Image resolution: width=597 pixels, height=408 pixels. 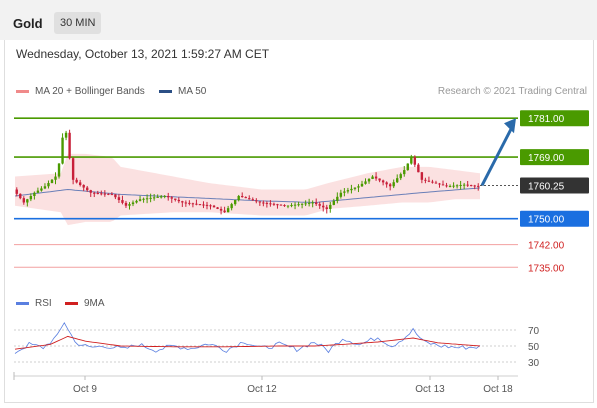 What do you see at coordinates (85, 389) in the screenshot?
I see `x-tick-label: Oct 9` at bounding box center [85, 389].